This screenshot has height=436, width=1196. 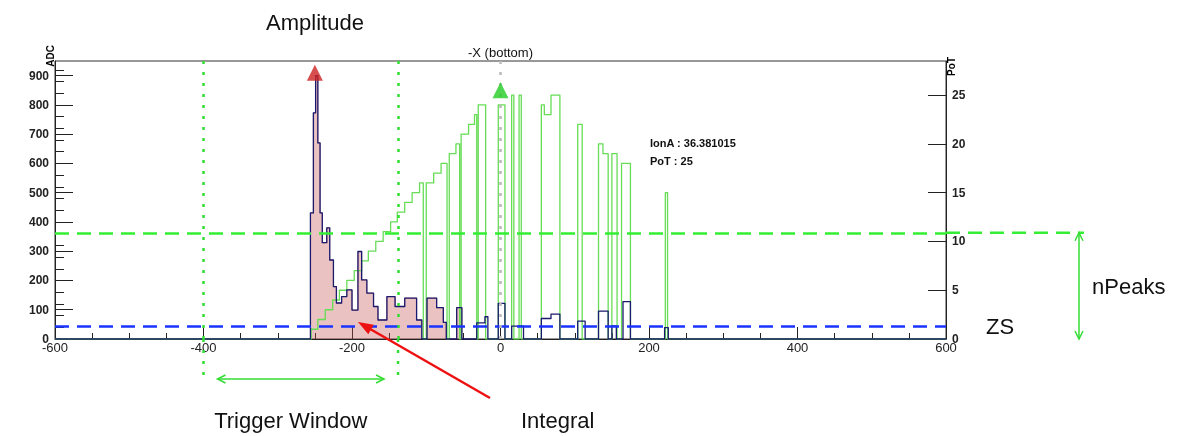 I want to click on x-tick-label: -400, so click(x=203, y=347).